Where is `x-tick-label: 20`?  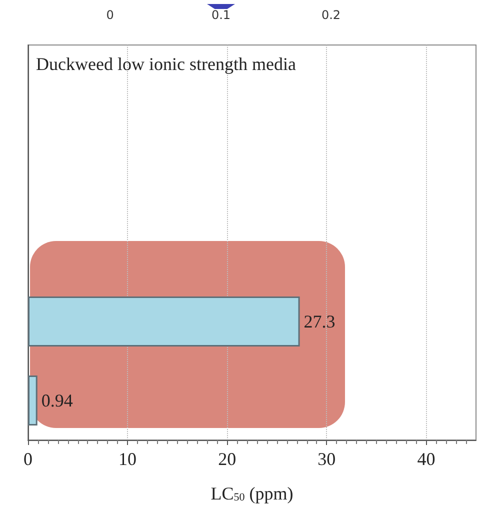
x-tick-label: 20 is located at coordinates (227, 459).